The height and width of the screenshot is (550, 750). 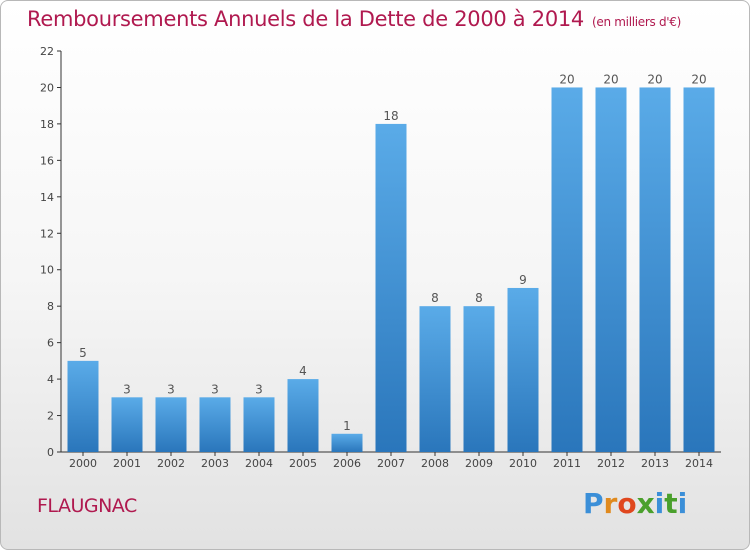 What do you see at coordinates (391, 463) in the screenshot?
I see `x-tick-label: 2007` at bounding box center [391, 463].